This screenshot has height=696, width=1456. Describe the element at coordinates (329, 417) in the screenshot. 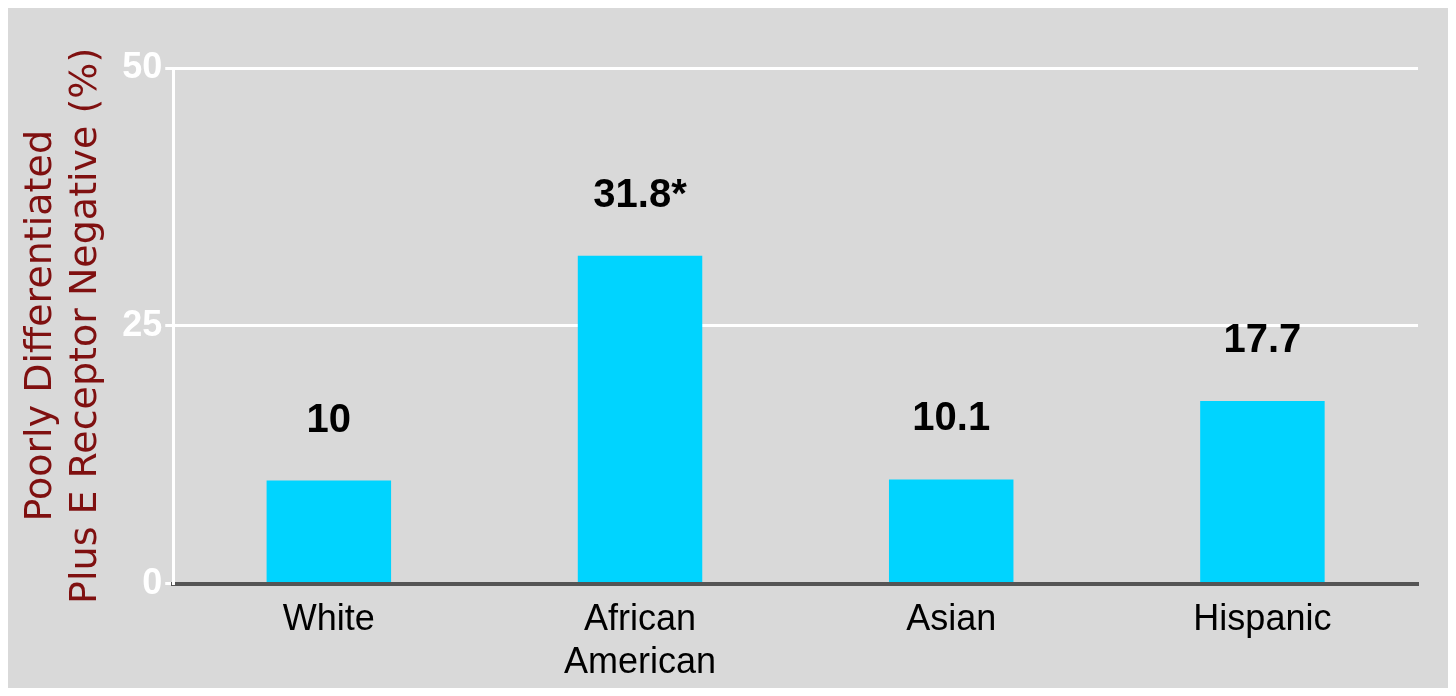

I see `data-label: 10` at that location.